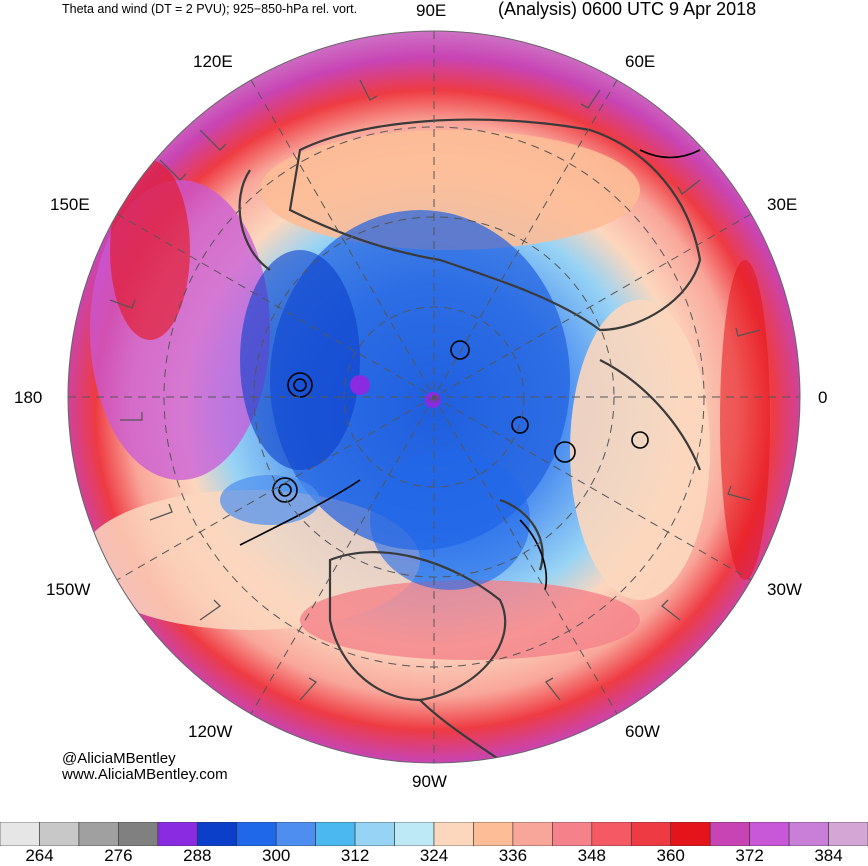 This screenshot has width=868, height=866. Describe the element at coordinates (513, 855) in the screenshot. I see `colorbar-tick-label: 336` at that location.